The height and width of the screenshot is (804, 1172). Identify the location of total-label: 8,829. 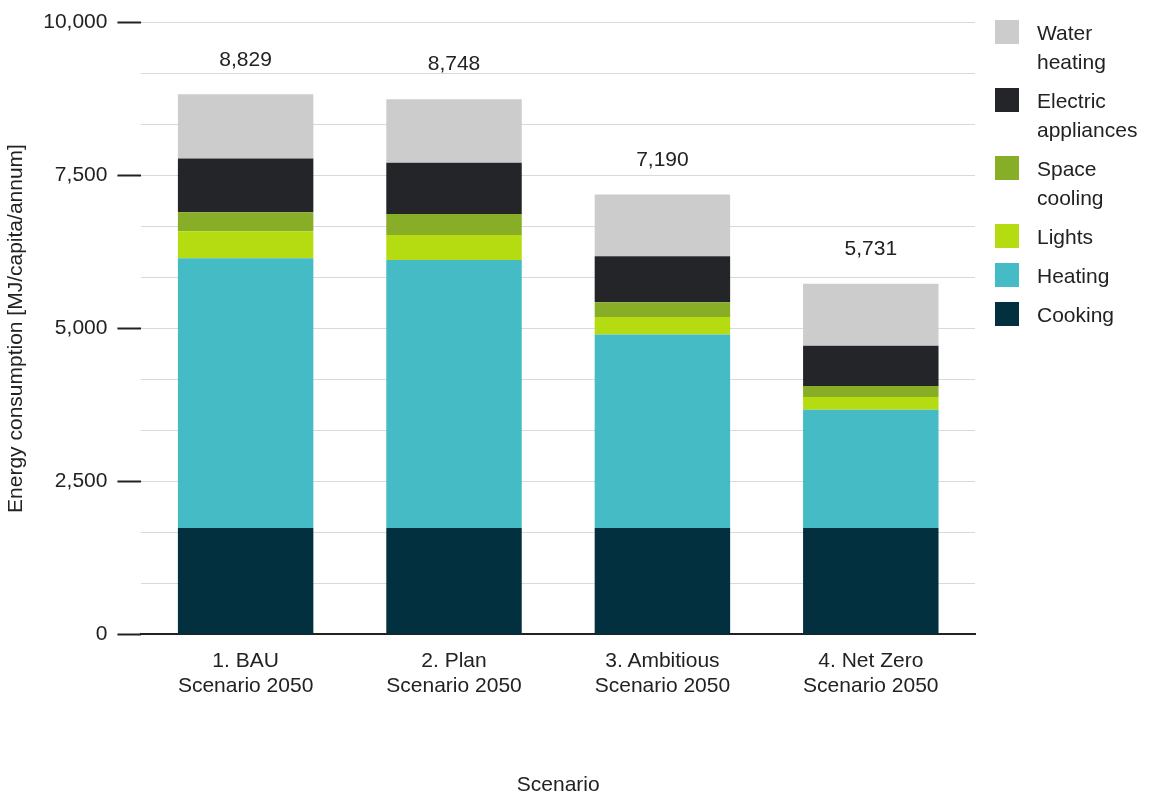
(245, 58).